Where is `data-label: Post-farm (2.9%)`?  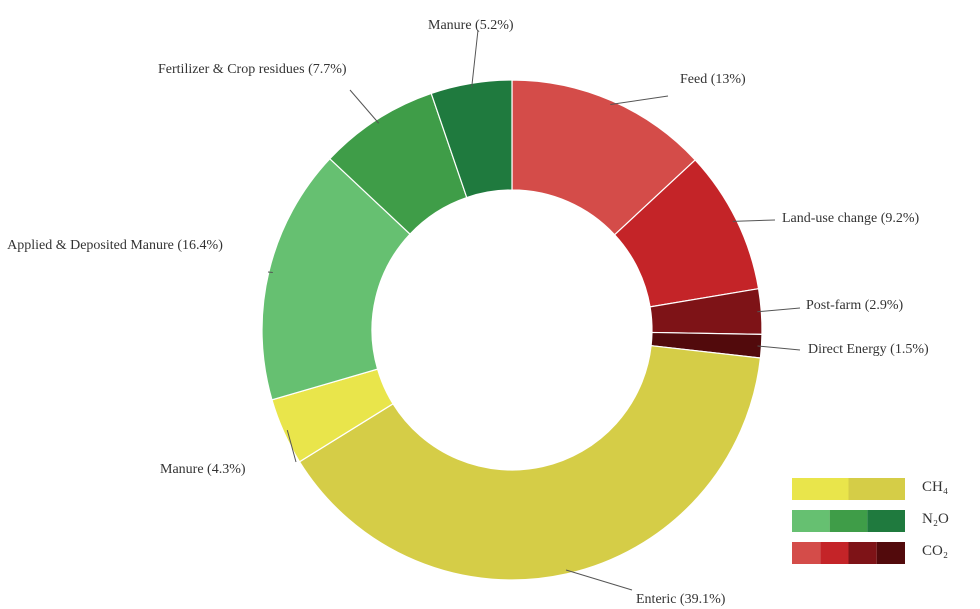
data-label: Post-farm (2.9%) is located at coordinates (855, 305).